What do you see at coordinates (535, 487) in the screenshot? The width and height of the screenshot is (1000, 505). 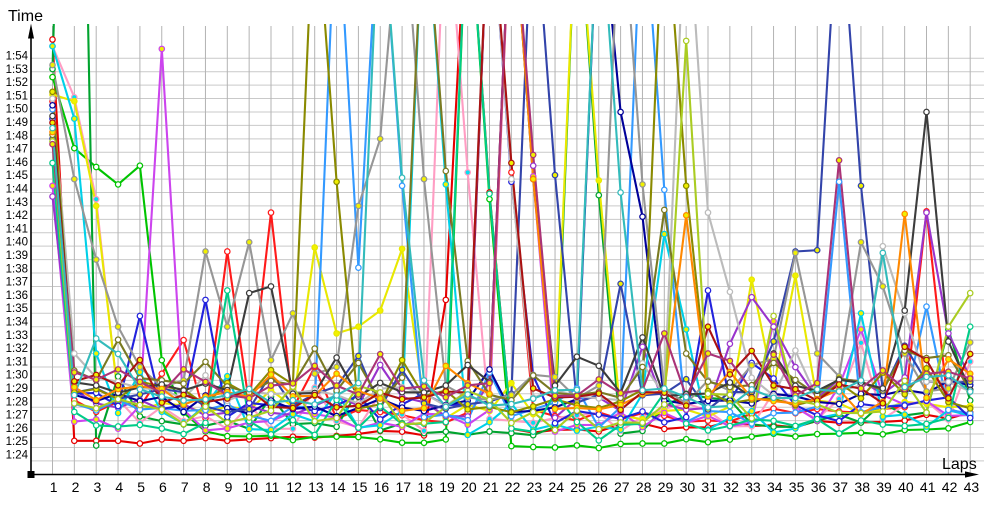 I see `svg-text: 23` at bounding box center [535, 487].